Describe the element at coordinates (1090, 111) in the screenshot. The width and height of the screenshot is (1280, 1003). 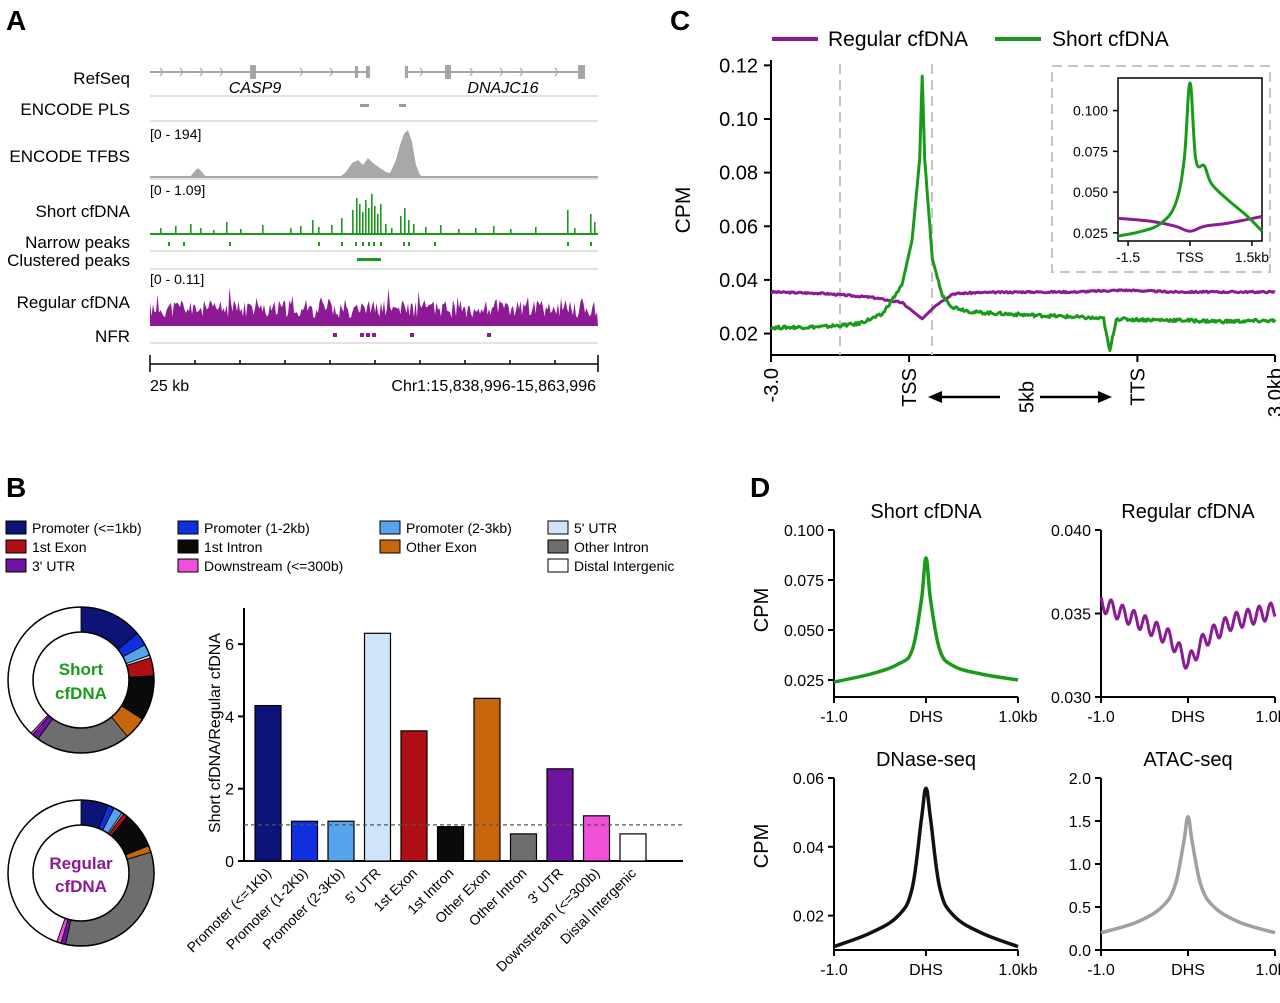
I see `c-inset-y-tick-label: 0.100` at that location.